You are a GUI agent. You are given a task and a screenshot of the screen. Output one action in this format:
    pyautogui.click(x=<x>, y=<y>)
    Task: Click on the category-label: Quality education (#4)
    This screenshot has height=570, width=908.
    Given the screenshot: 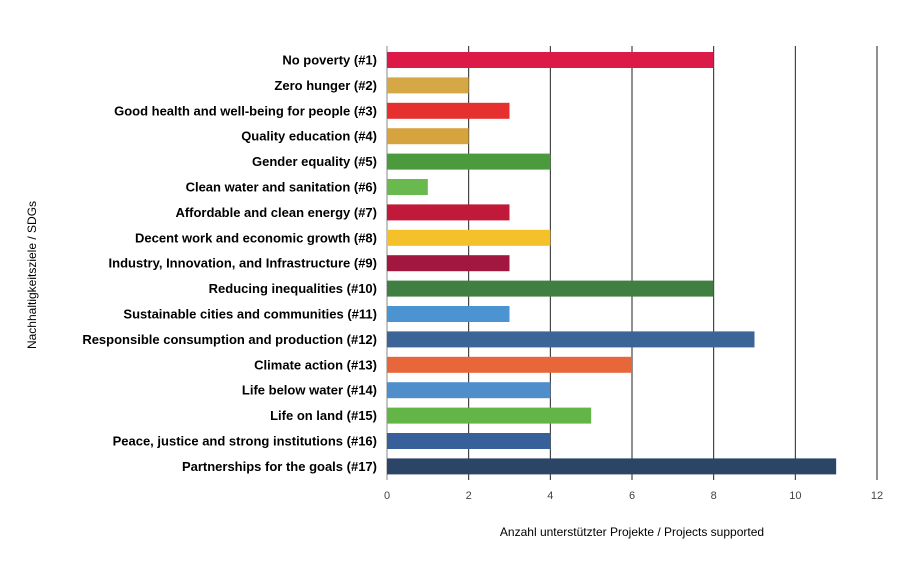 What is the action you would take?
    pyautogui.click(x=309, y=136)
    